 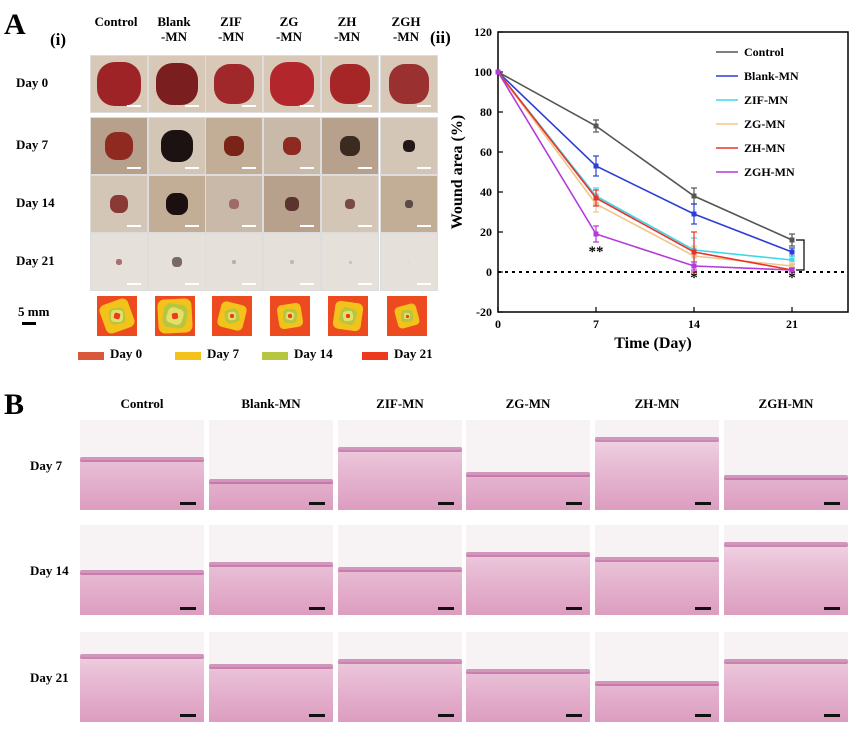 What do you see at coordinates (657, 403) in the screenshot?
I see `histology-col-header: ZH-MN` at bounding box center [657, 403].